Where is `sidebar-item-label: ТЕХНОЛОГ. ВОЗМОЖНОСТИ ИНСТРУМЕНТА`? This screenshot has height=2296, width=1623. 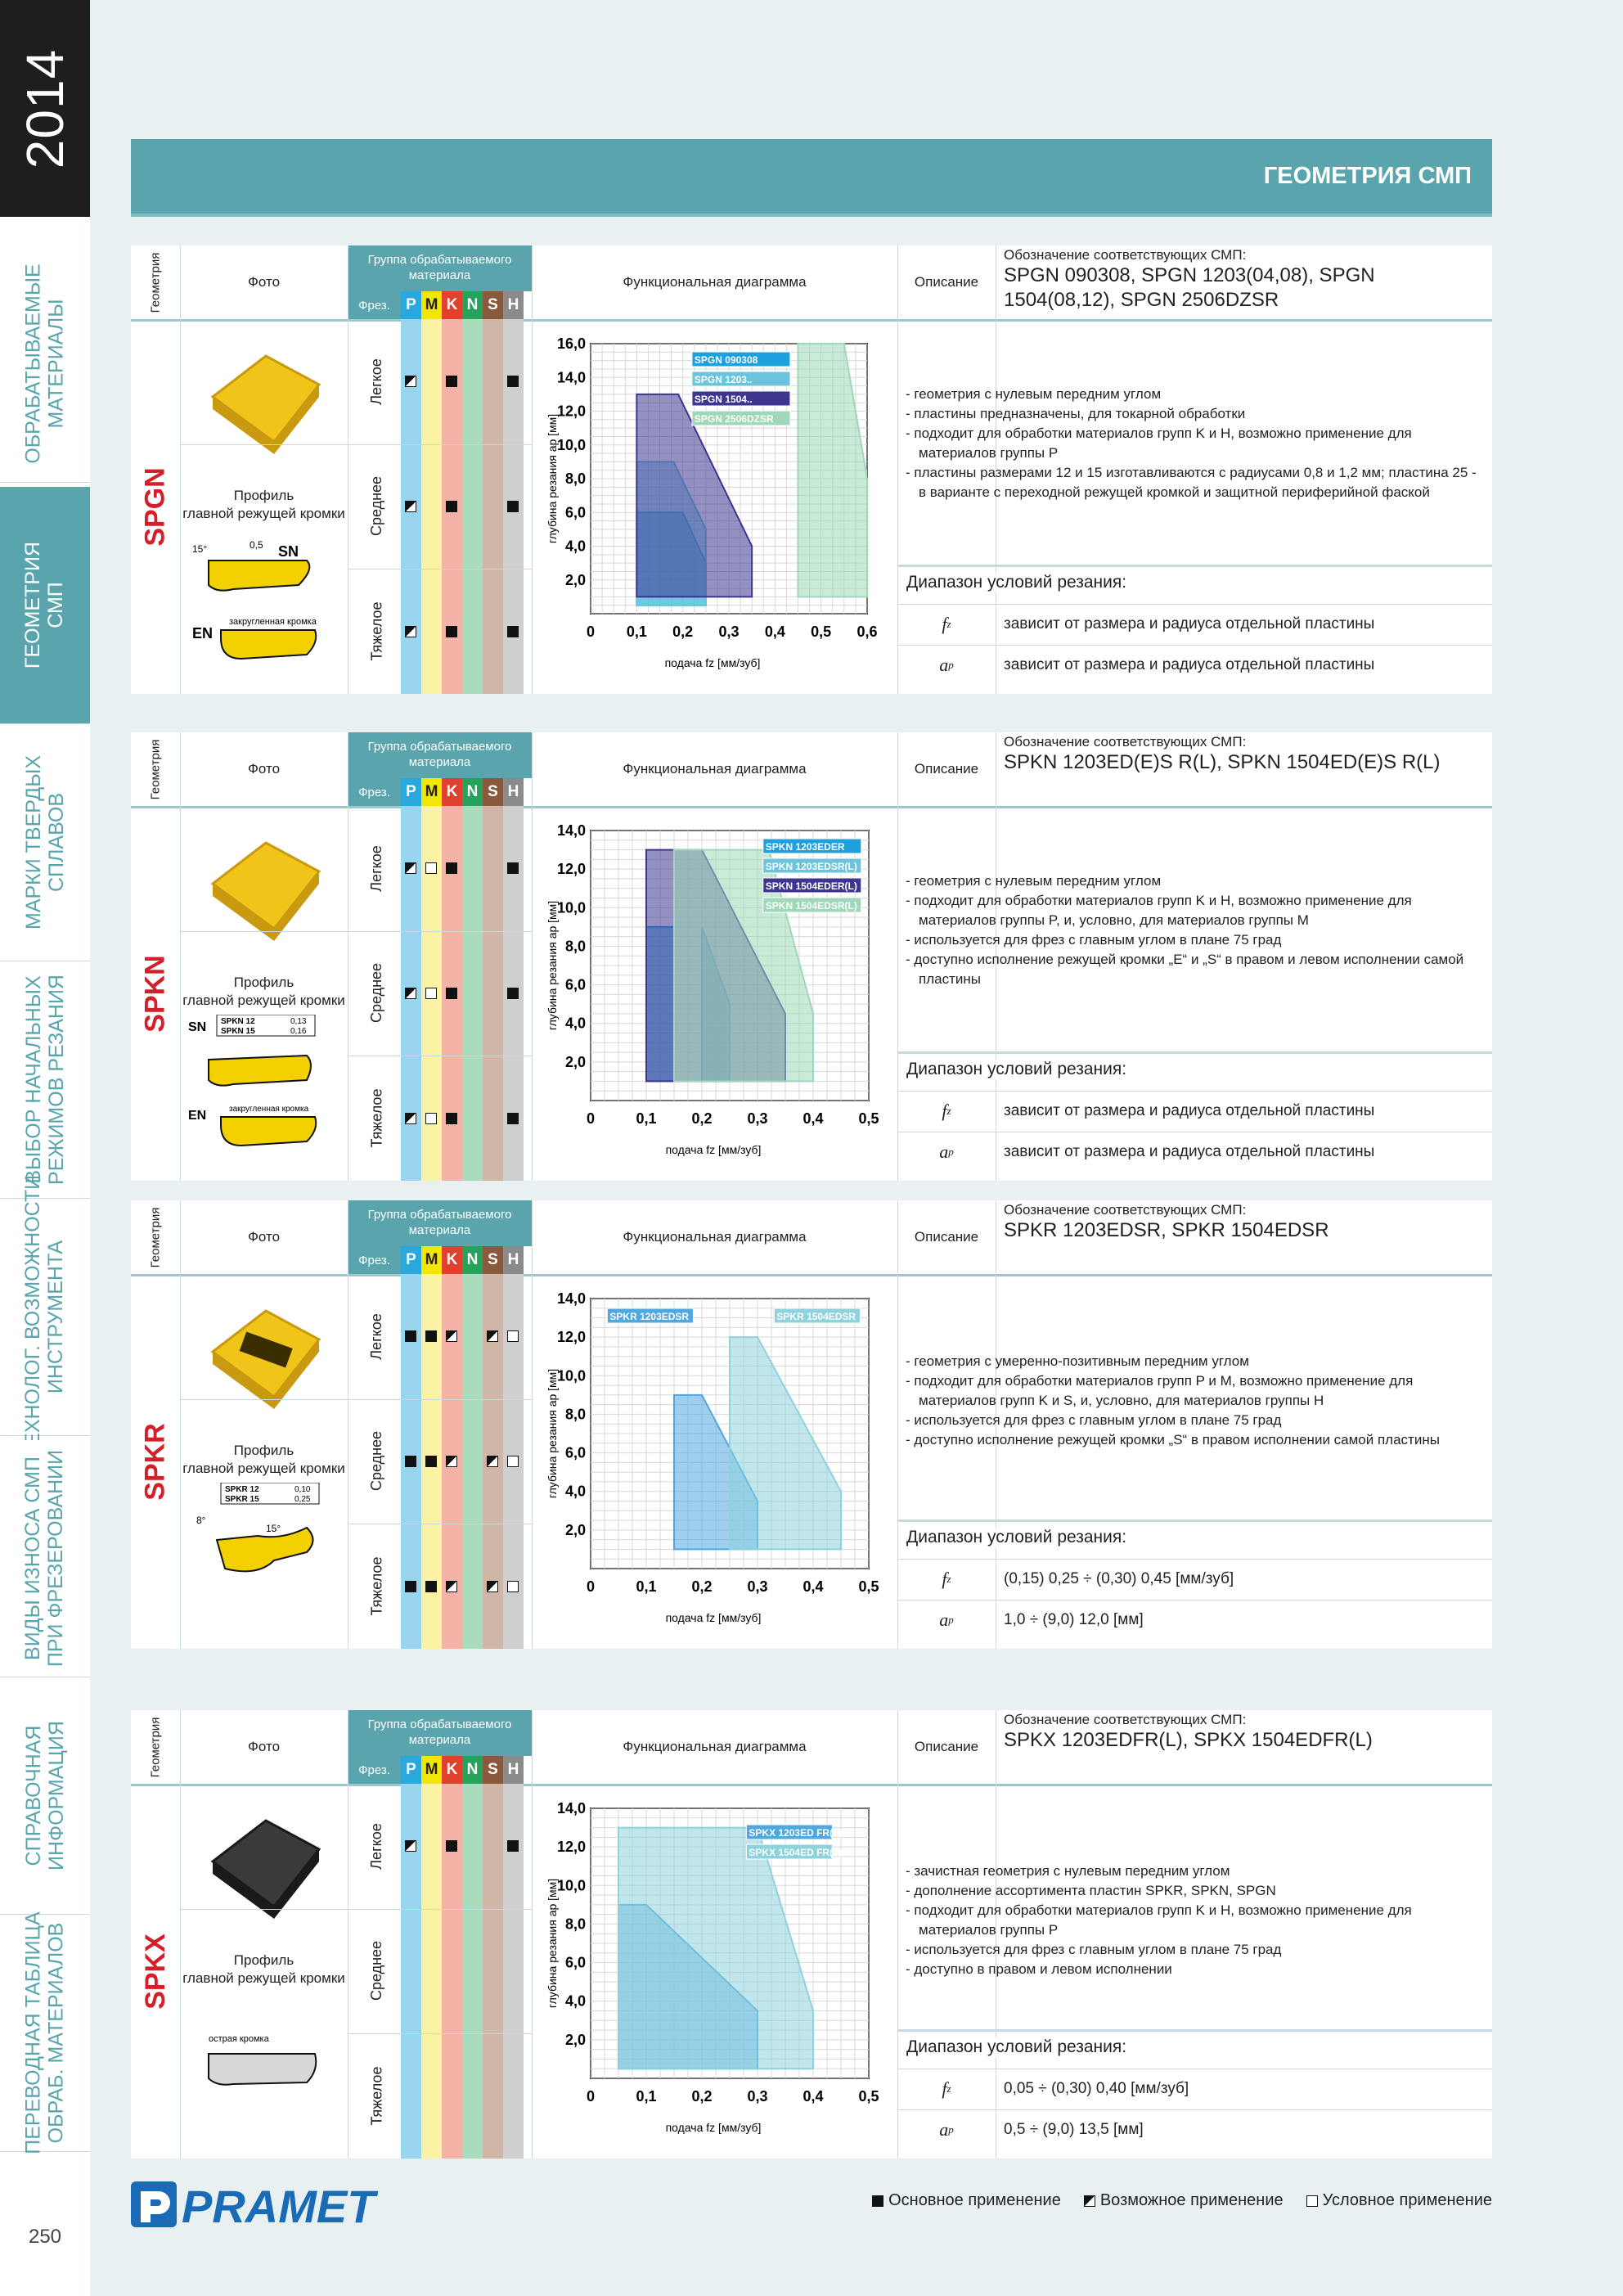
sidebar-item-label: ТЕХНОЛОГ. ВОЗМОЖНОСТИ ИНСТРУМЕНТА is located at coordinates (44, 1317).